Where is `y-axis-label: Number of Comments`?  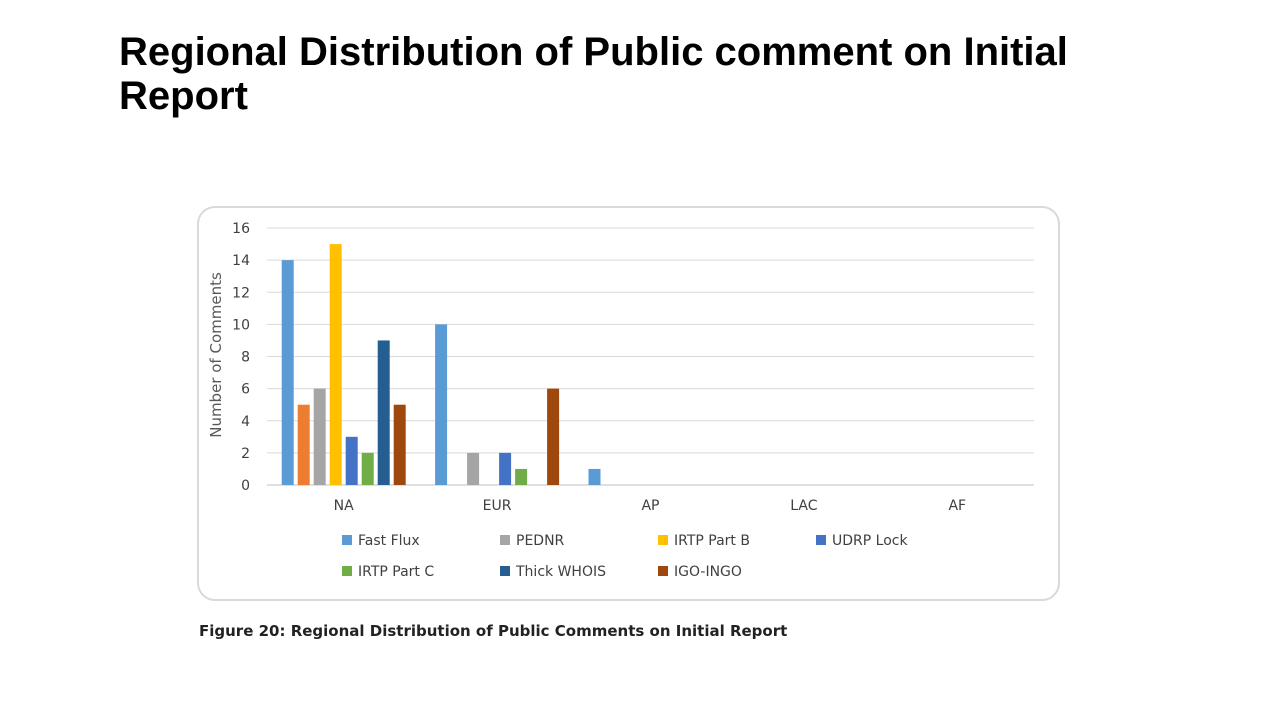 y-axis-label: Number of Comments is located at coordinates (216, 355).